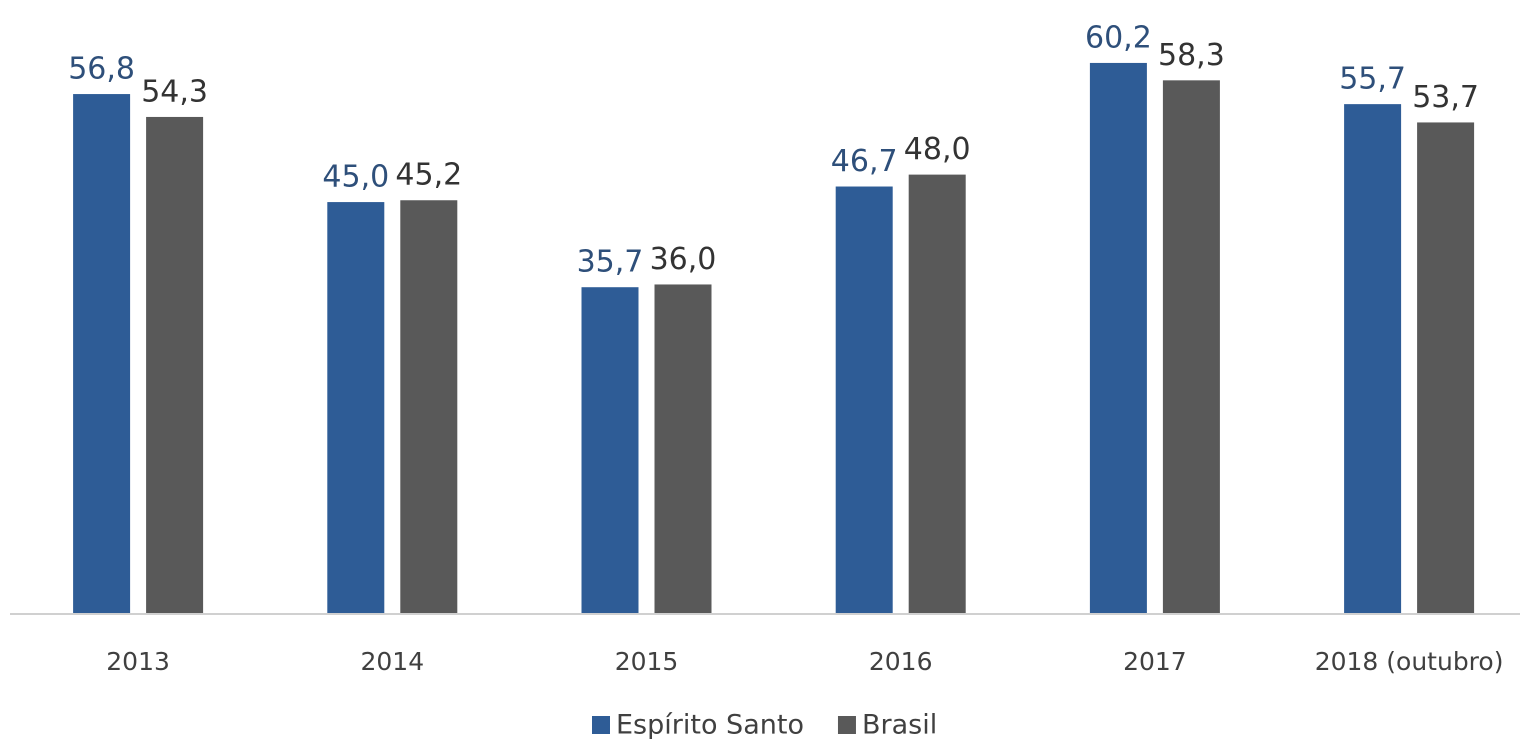 The width and height of the screenshot is (1522, 746). What do you see at coordinates (937, 149) in the screenshot?
I see `value-label: 48,0` at bounding box center [937, 149].